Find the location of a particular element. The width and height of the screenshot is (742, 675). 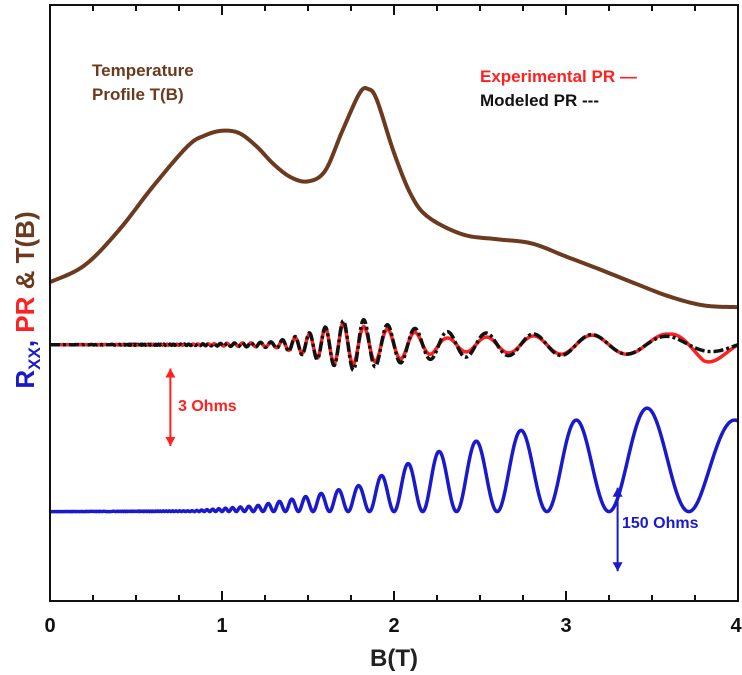

series-line-modeled-pr is located at coordinates (394, 344).